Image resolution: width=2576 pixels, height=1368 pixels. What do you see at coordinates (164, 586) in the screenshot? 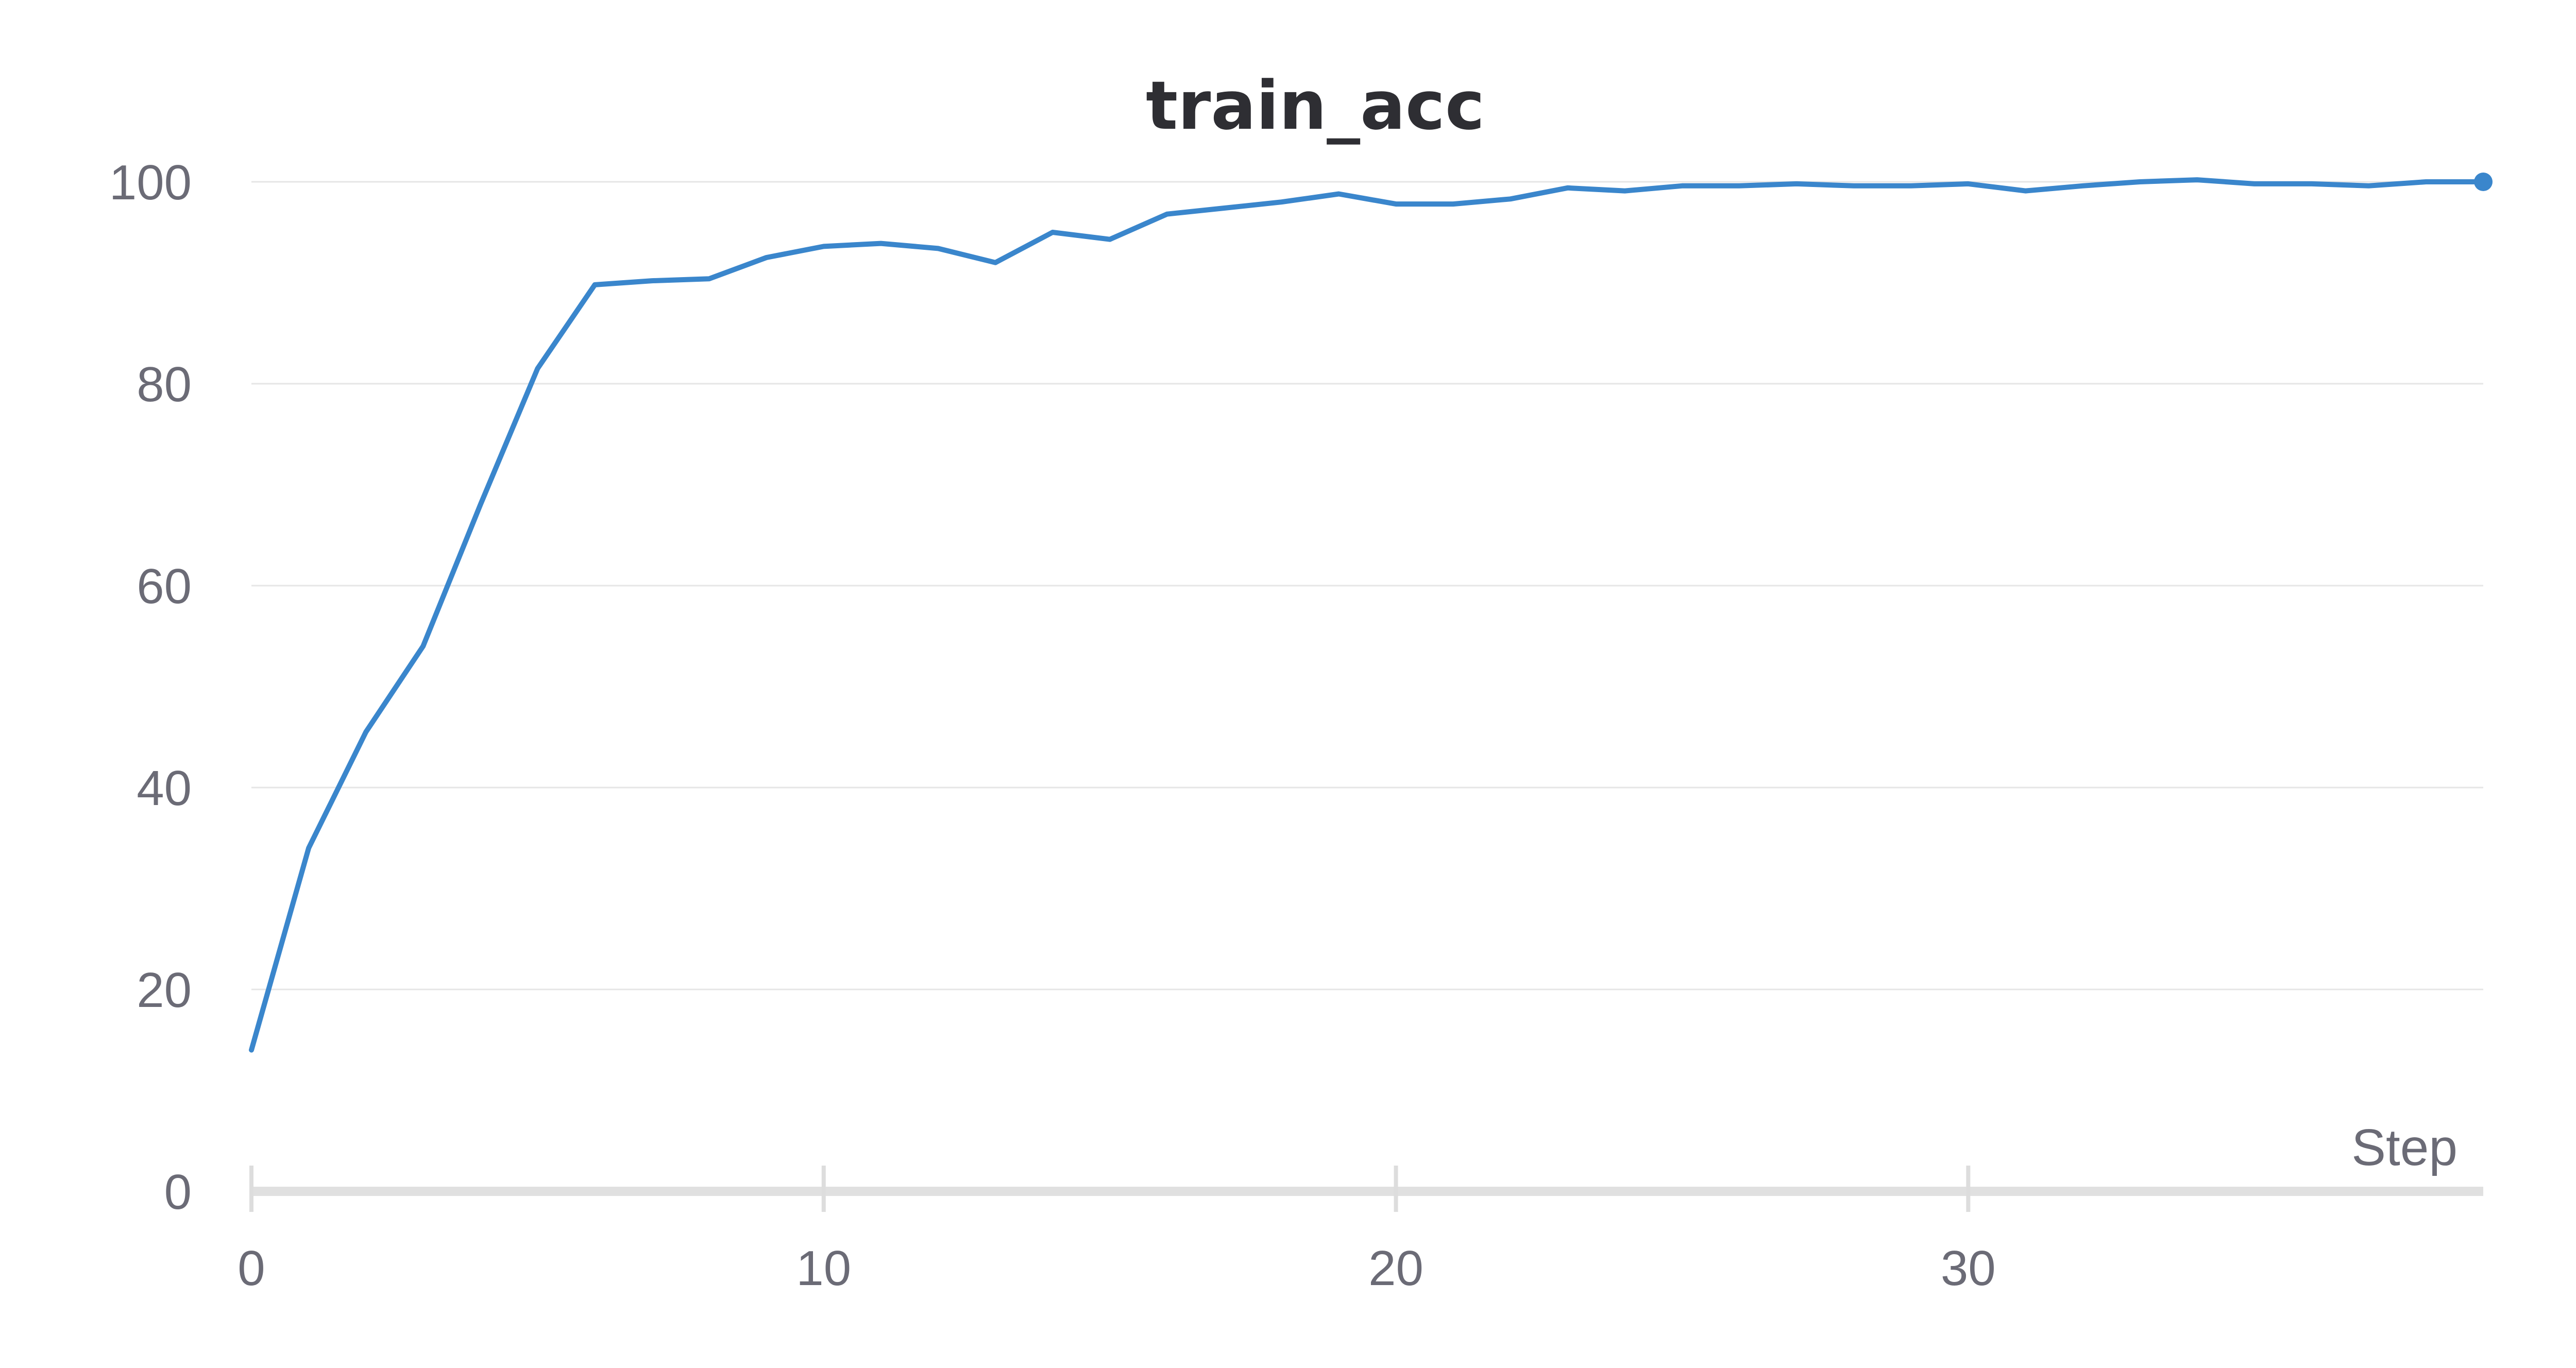
I see `y-tick-label-60: 60` at bounding box center [164, 586].